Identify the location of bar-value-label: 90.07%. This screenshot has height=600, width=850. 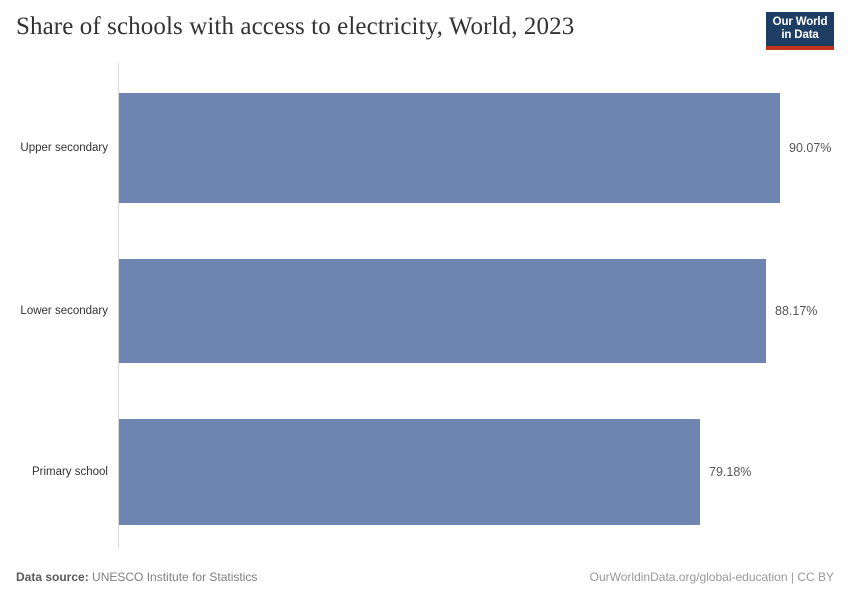
(810, 148).